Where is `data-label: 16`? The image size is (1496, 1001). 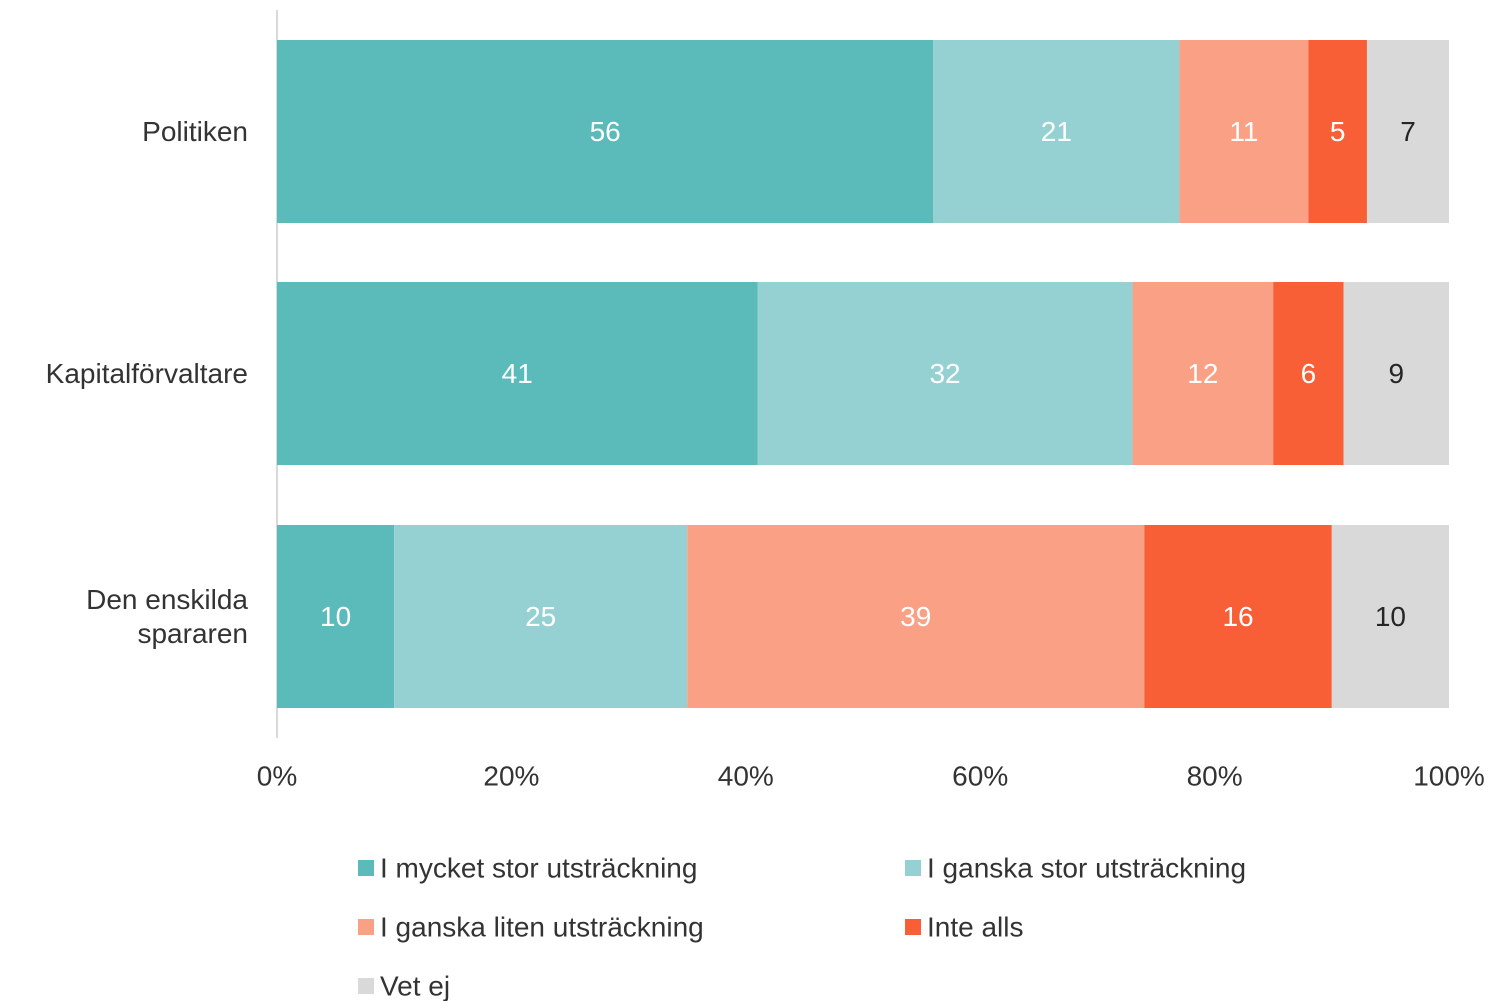 data-label: 16 is located at coordinates (1237, 616).